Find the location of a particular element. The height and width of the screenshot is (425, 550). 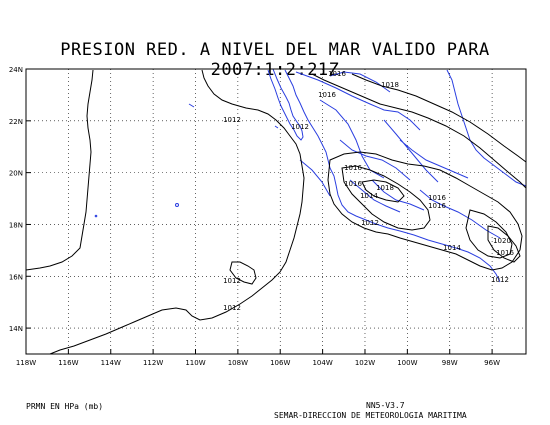

isobar-1016-loop is located at coordinates (386, 198).